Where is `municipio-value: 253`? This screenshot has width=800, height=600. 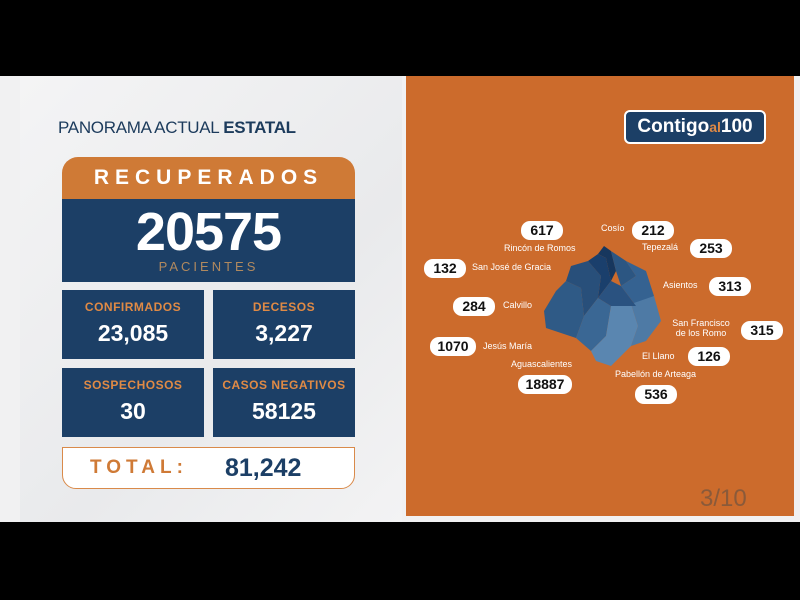
municipio-value: 253 is located at coordinates (711, 248).